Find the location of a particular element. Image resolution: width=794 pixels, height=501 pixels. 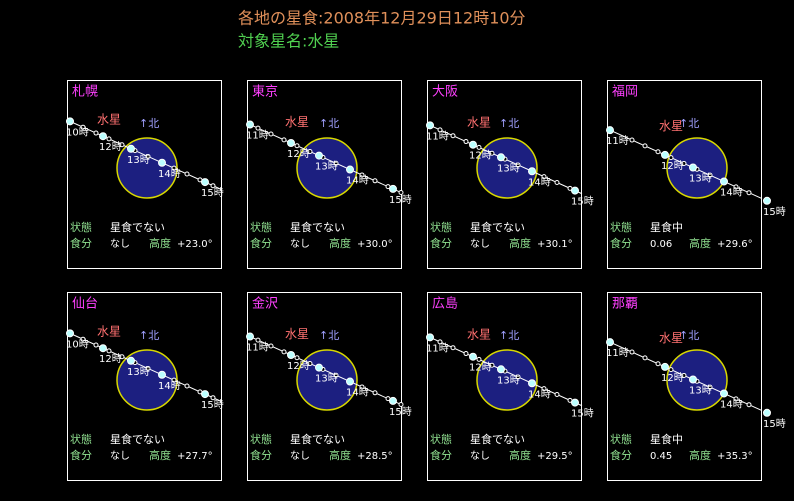

altitude-value: +30.0° is located at coordinates (375, 244).